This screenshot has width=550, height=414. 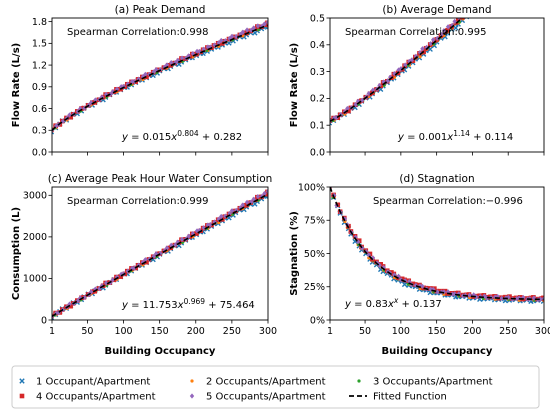 What do you see at coordinates (39, 87) in the screenshot?
I see `y-tick-label: 0.9` at bounding box center [39, 87].